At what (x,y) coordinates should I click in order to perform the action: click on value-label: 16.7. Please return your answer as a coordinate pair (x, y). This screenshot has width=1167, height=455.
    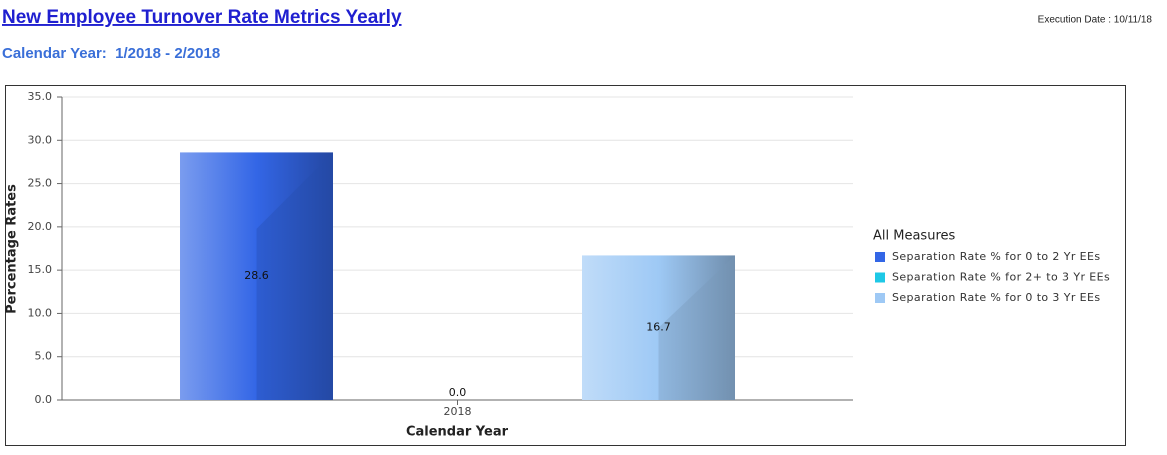
    Looking at the image, I should click on (658, 327).